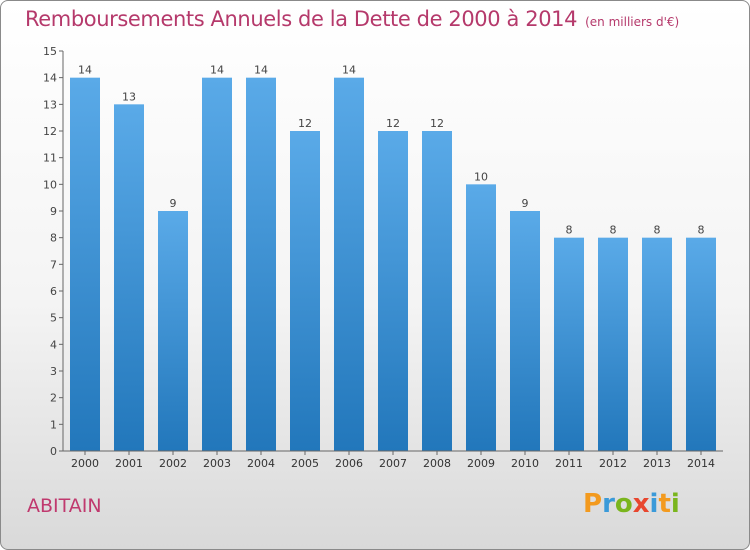 Image resolution: width=750 pixels, height=550 pixels. I want to click on bar-2009, so click(481, 318).